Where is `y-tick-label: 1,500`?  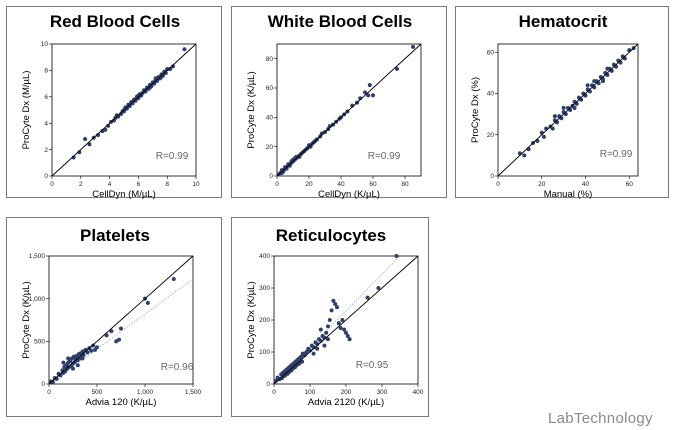
y-tick-label: 1,500 is located at coordinates (37, 256).